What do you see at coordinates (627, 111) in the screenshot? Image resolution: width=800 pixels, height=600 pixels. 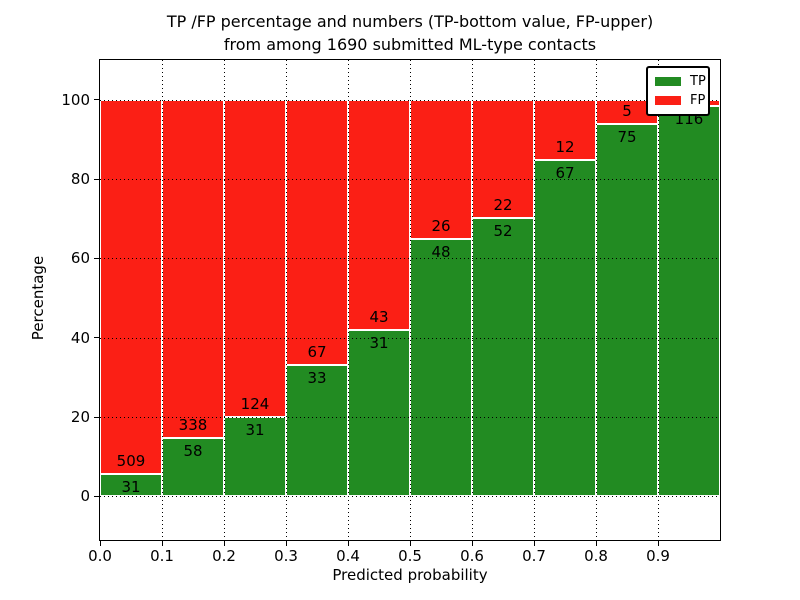 I see `fp-count-annotation-8: 5` at bounding box center [627, 111].